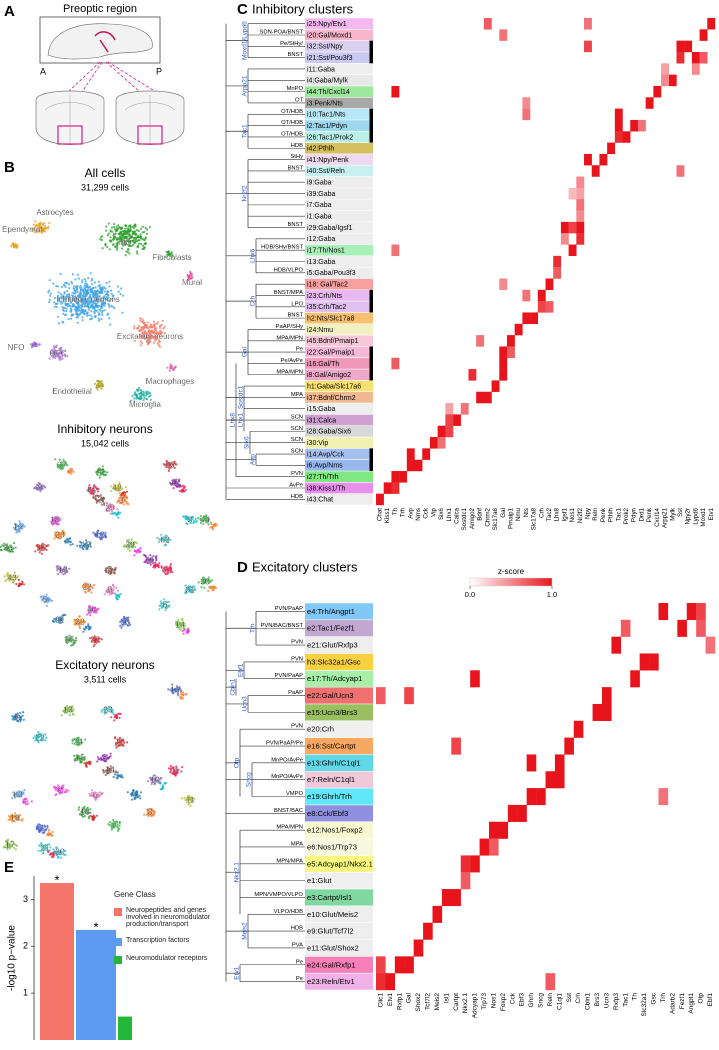 The image size is (719, 1050). I want to click on region-label: AvPe, so click(296, 486).